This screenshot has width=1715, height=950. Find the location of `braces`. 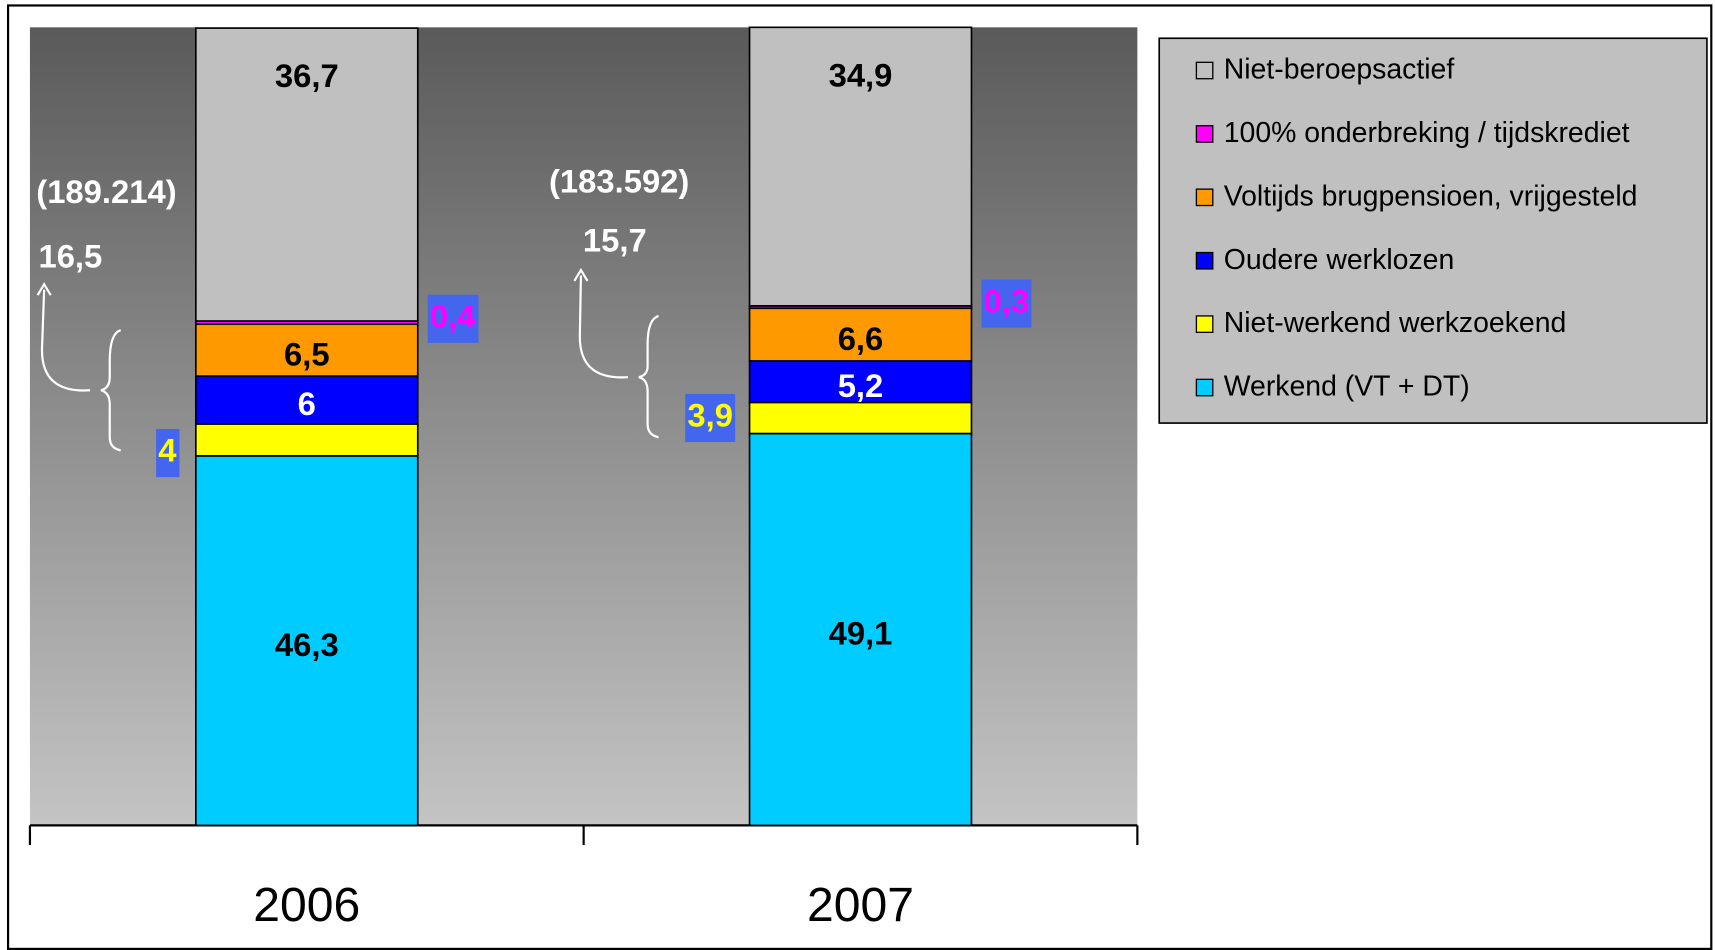

braces is located at coordinates (347, 359).